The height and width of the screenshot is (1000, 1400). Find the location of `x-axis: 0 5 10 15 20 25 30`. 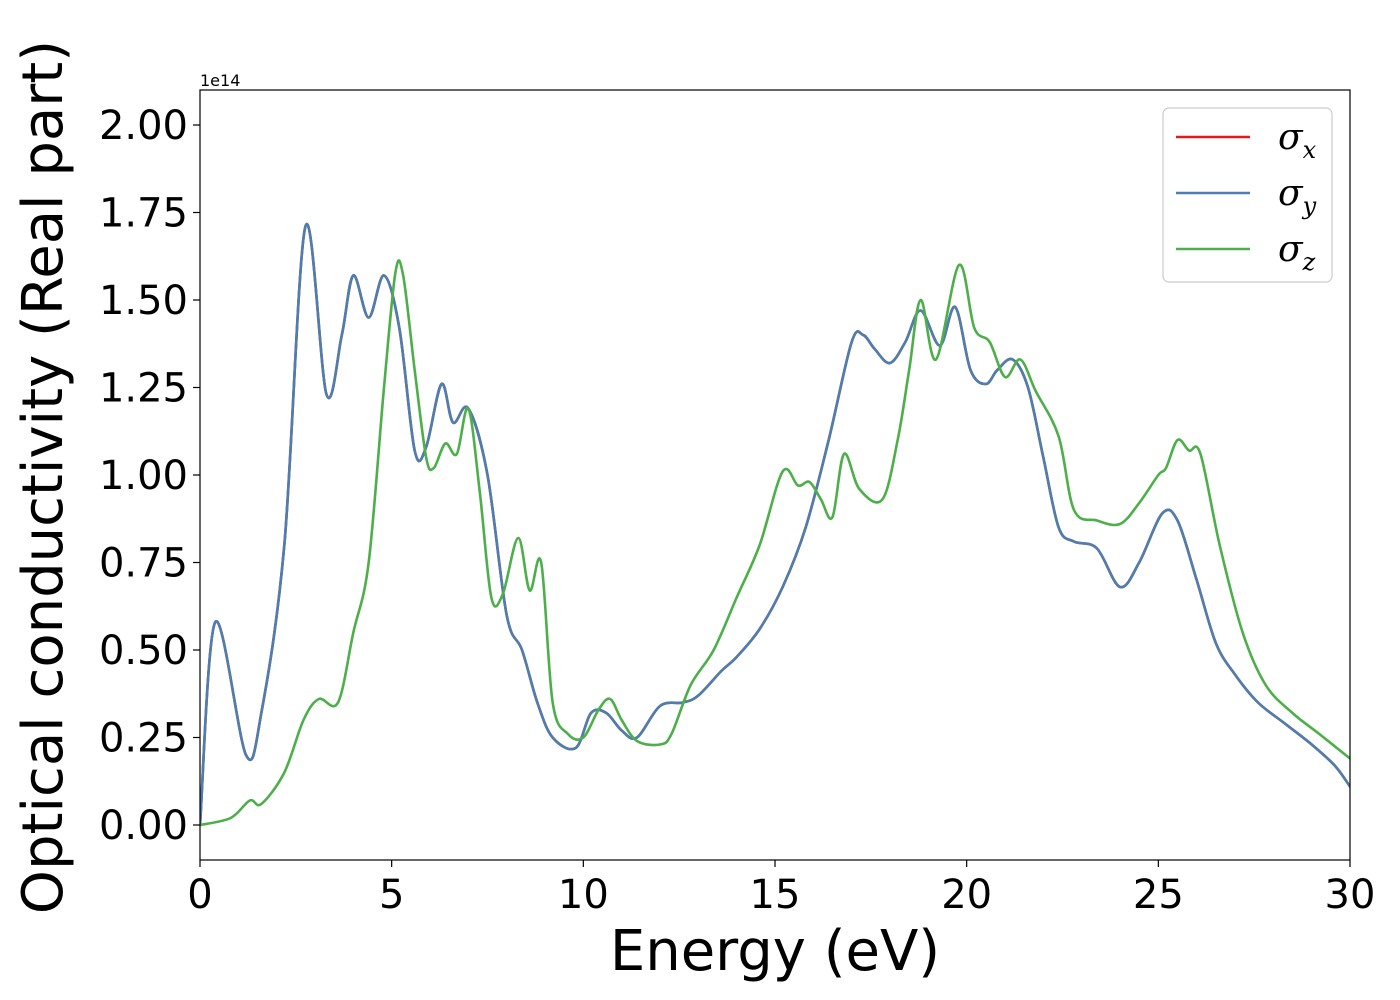

x-axis: 0 5 10 15 20 25 30 is located at coordinates (781, 889).